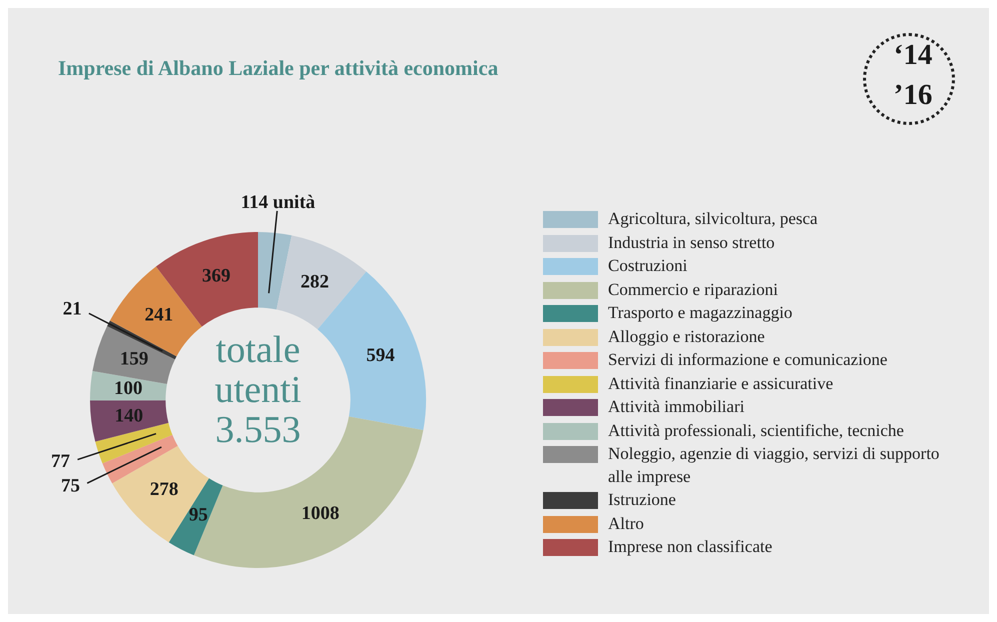  I want to click on chart-title: Imprese di Albano Laziale per attività economica, so click(278, 68).